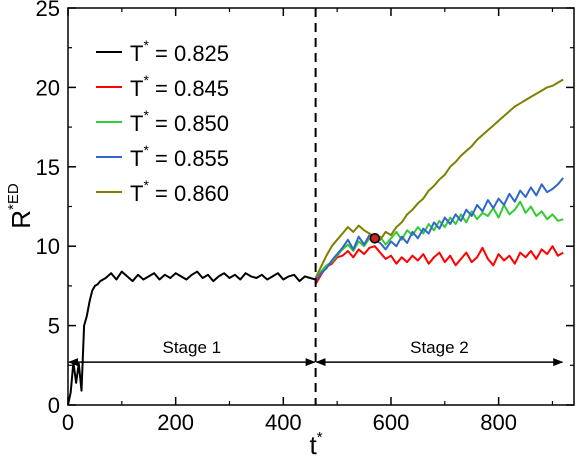  Describe the element at coordinates (13, 196) in the screenshot. I see `y-axis-label-sup: *ED` at that location.